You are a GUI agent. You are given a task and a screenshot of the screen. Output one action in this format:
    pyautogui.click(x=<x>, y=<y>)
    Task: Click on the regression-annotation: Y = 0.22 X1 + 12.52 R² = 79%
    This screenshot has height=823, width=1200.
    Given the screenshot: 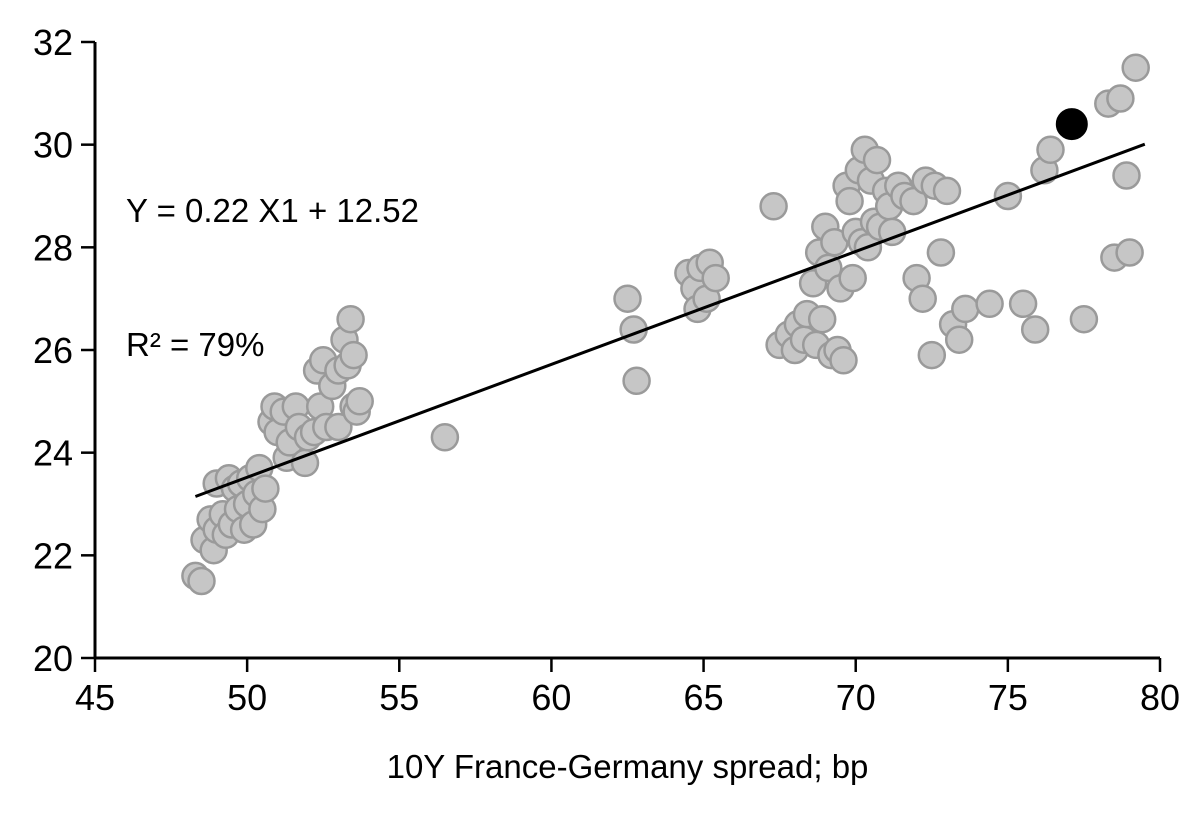 What is the action you would take?
    pyautogui.click(x=272, y=278)
    